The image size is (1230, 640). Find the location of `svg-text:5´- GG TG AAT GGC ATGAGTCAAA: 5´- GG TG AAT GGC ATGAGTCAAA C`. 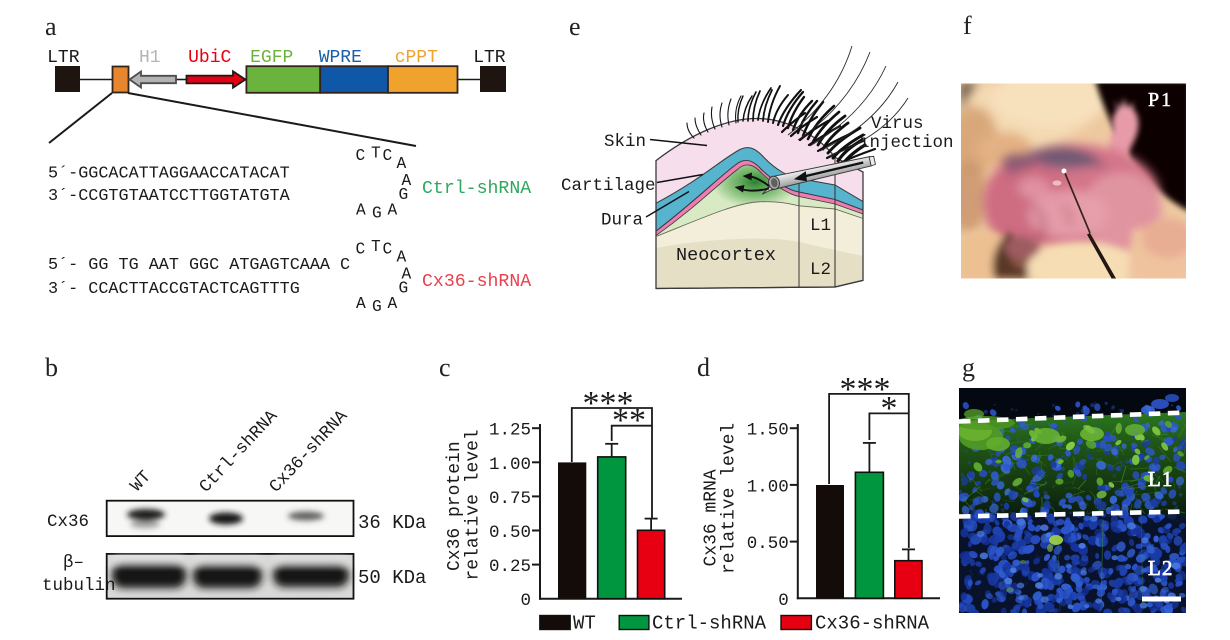

svg-text:5´- GG TG AAT GGC ATGAGTCAAA: 5´- GG TG AAT GGC ATGAGTCAAA C is located at coordinates (199, 265).